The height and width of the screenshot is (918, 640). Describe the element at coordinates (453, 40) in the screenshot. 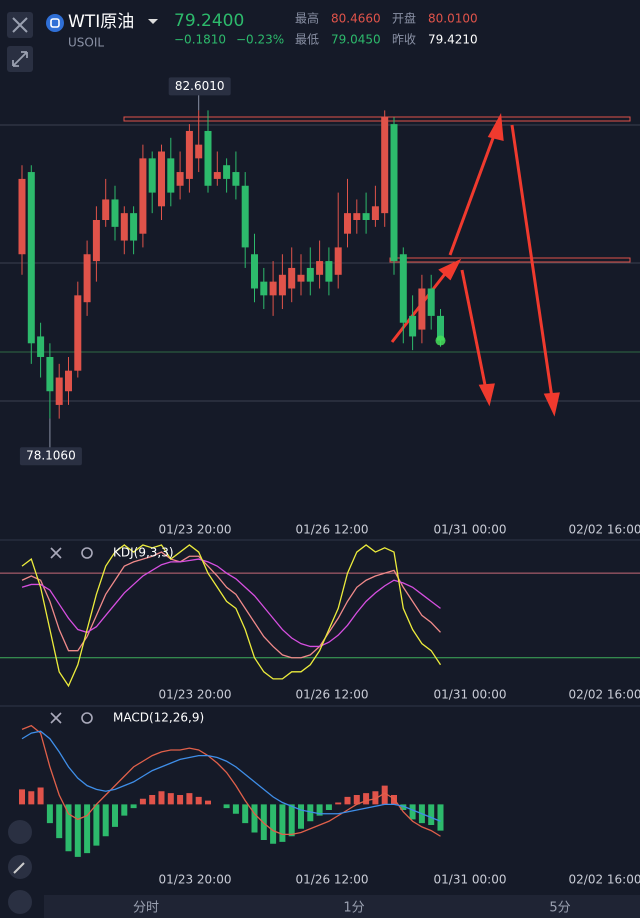

I see `prev-close-value: 79.4210` at that location.